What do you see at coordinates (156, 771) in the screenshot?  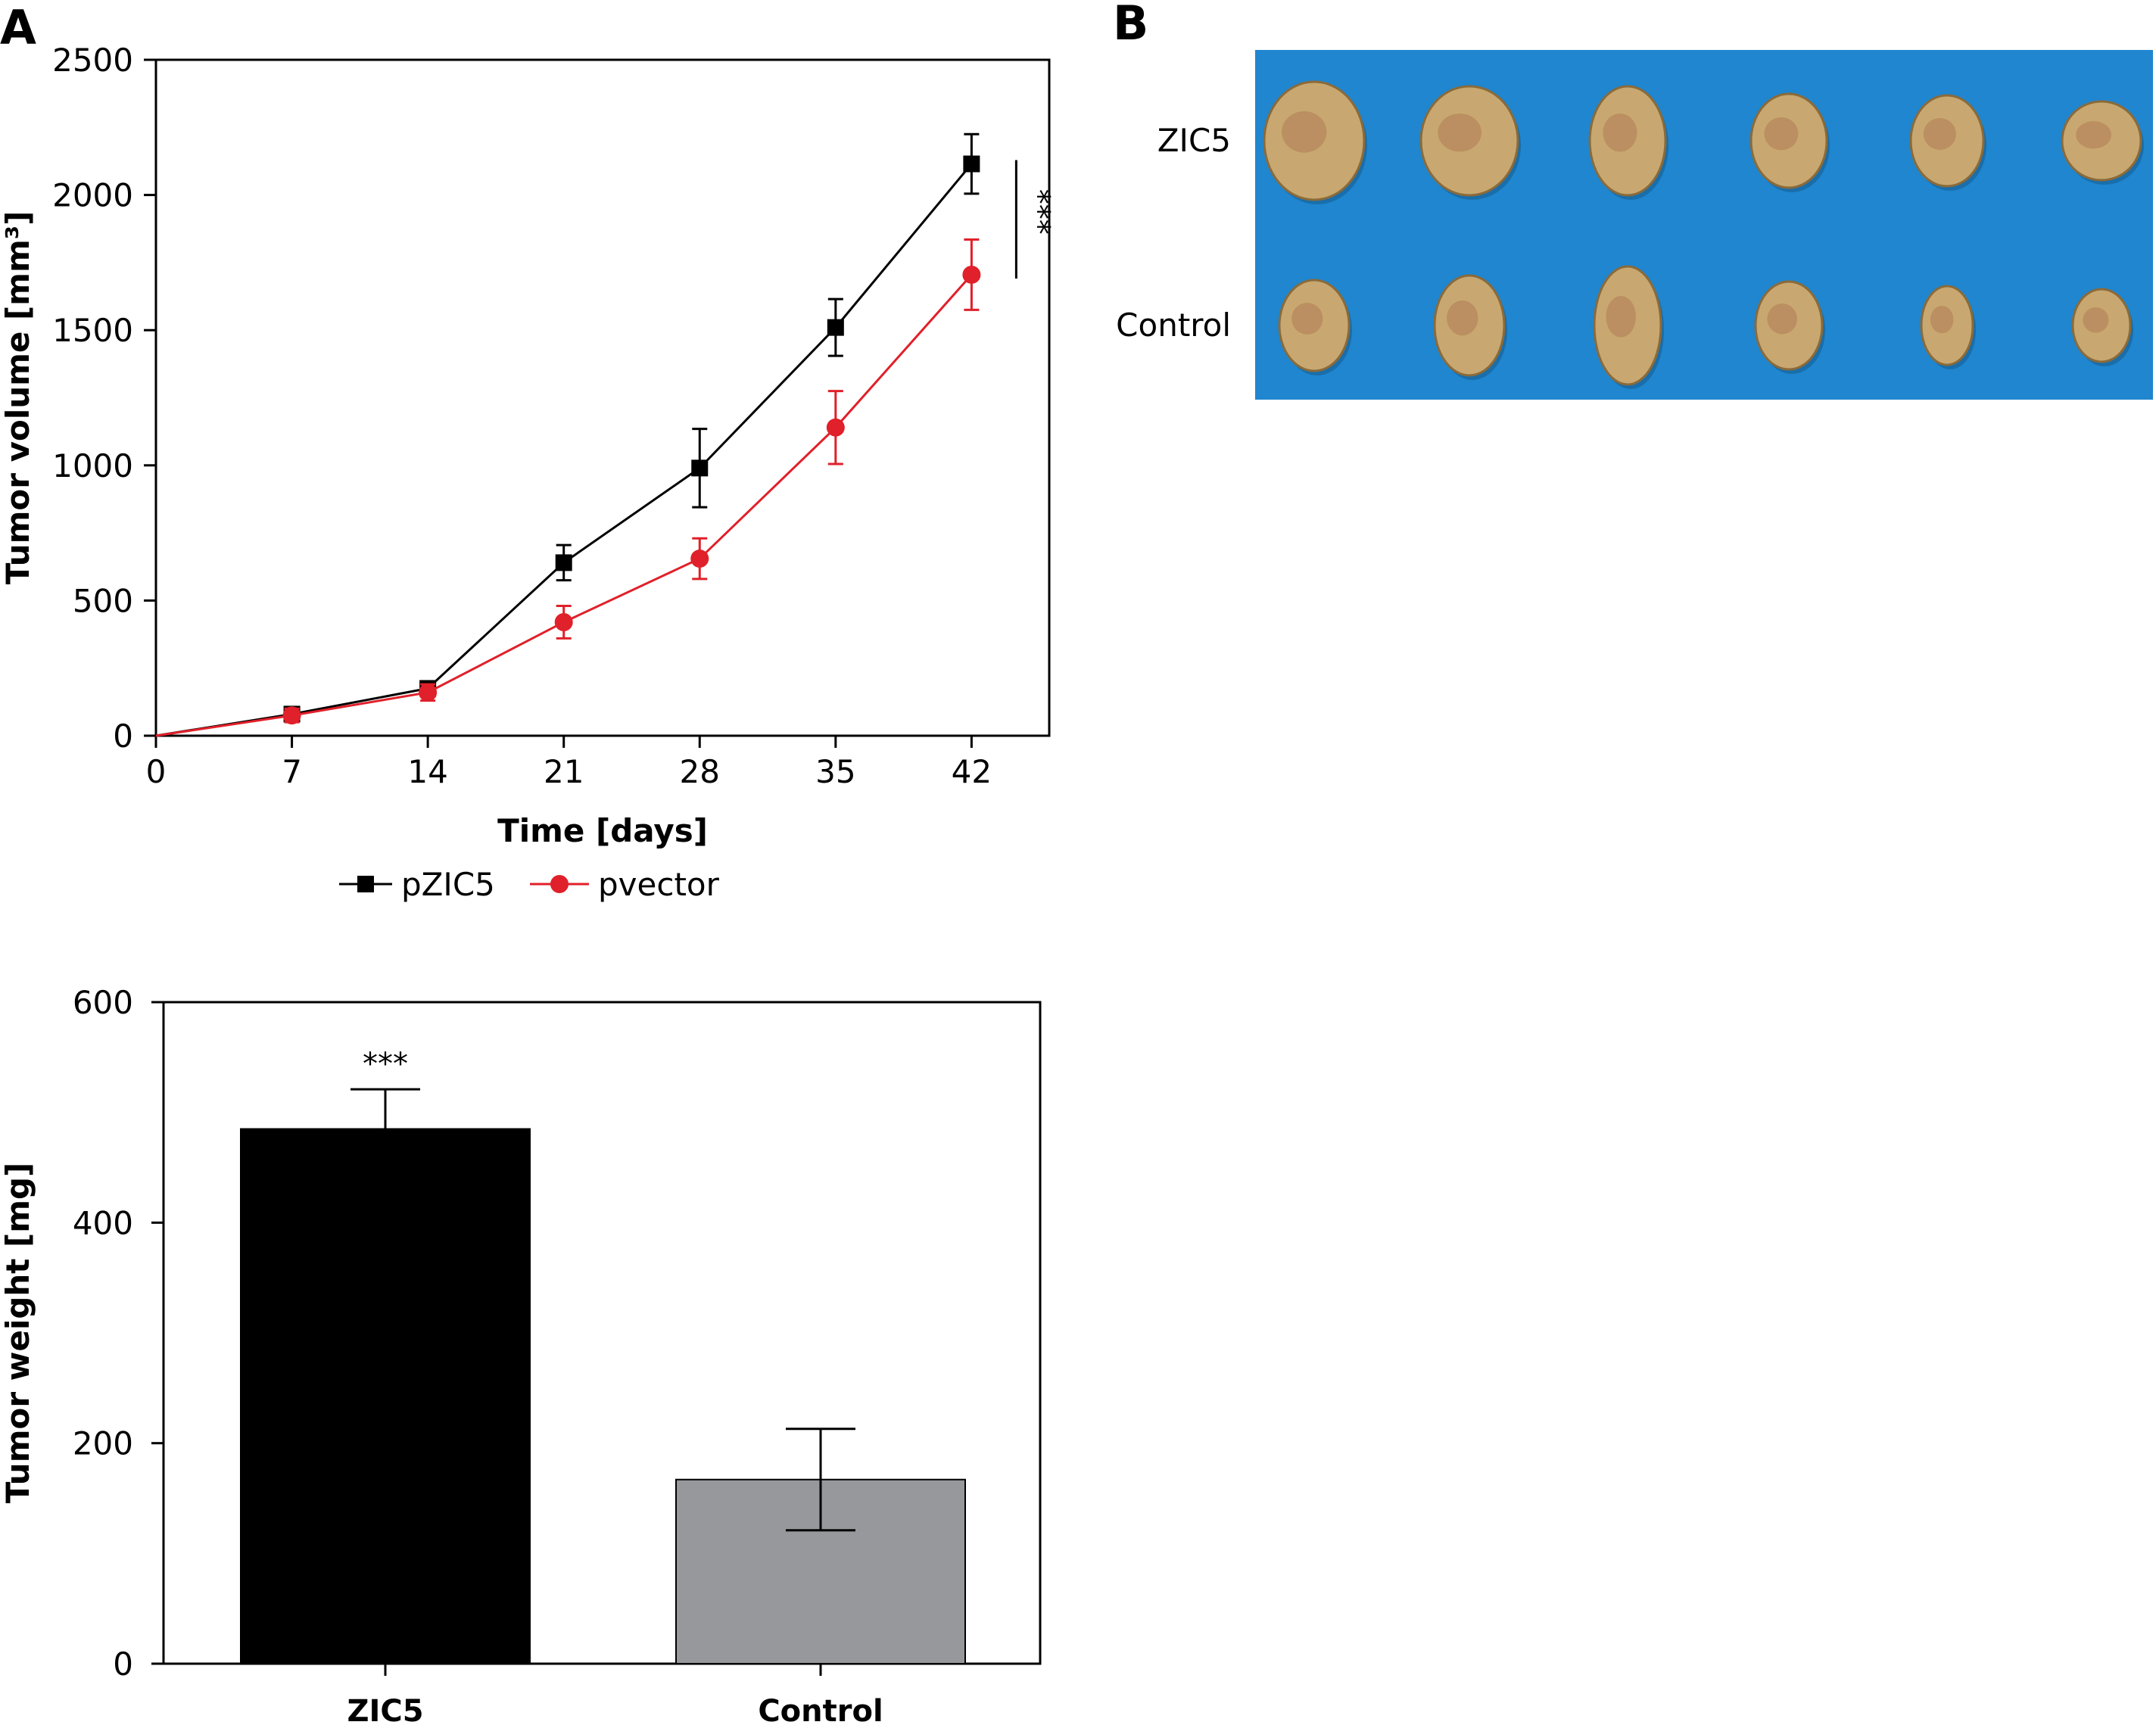 I see `x-tick-label: 0` at bounding box center [156, 771].